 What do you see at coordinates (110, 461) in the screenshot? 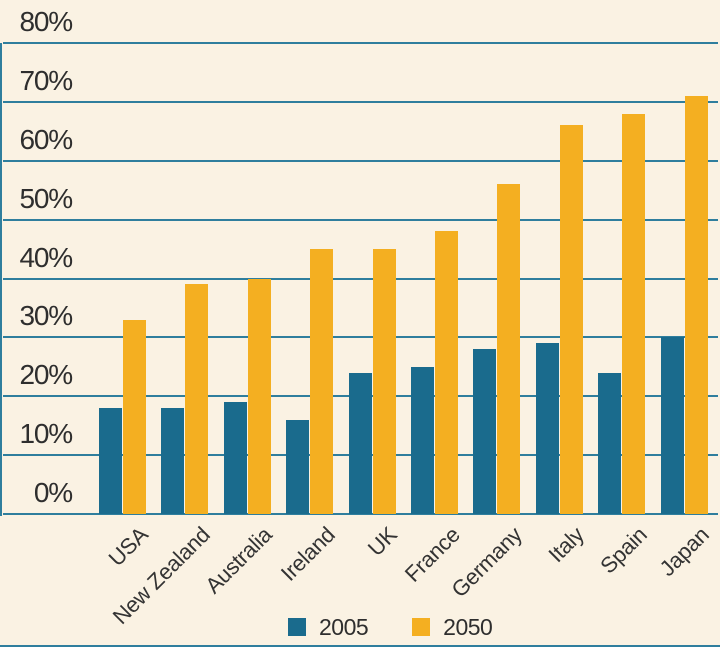
I see `bar-2005-usa` at bounding box center [110, 461].